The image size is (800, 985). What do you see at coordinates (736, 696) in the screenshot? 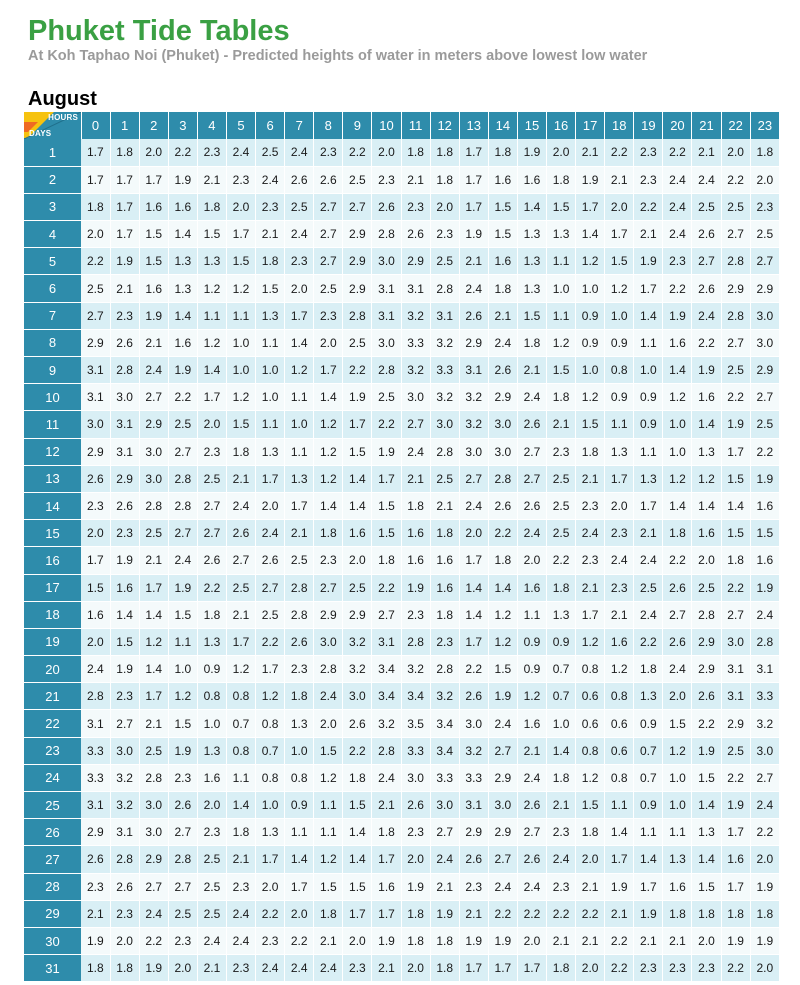
I see `tide-height-cell: 3.1` at bounding box center [736, 696].